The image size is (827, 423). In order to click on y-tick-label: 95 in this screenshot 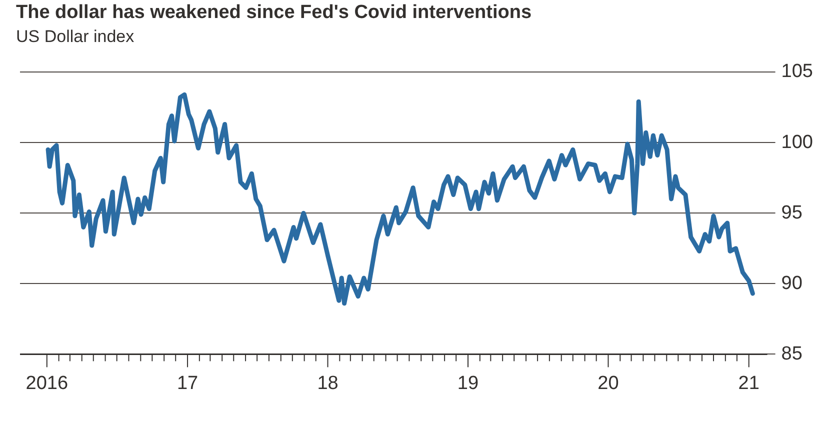, I will do `click(791, 213)`.